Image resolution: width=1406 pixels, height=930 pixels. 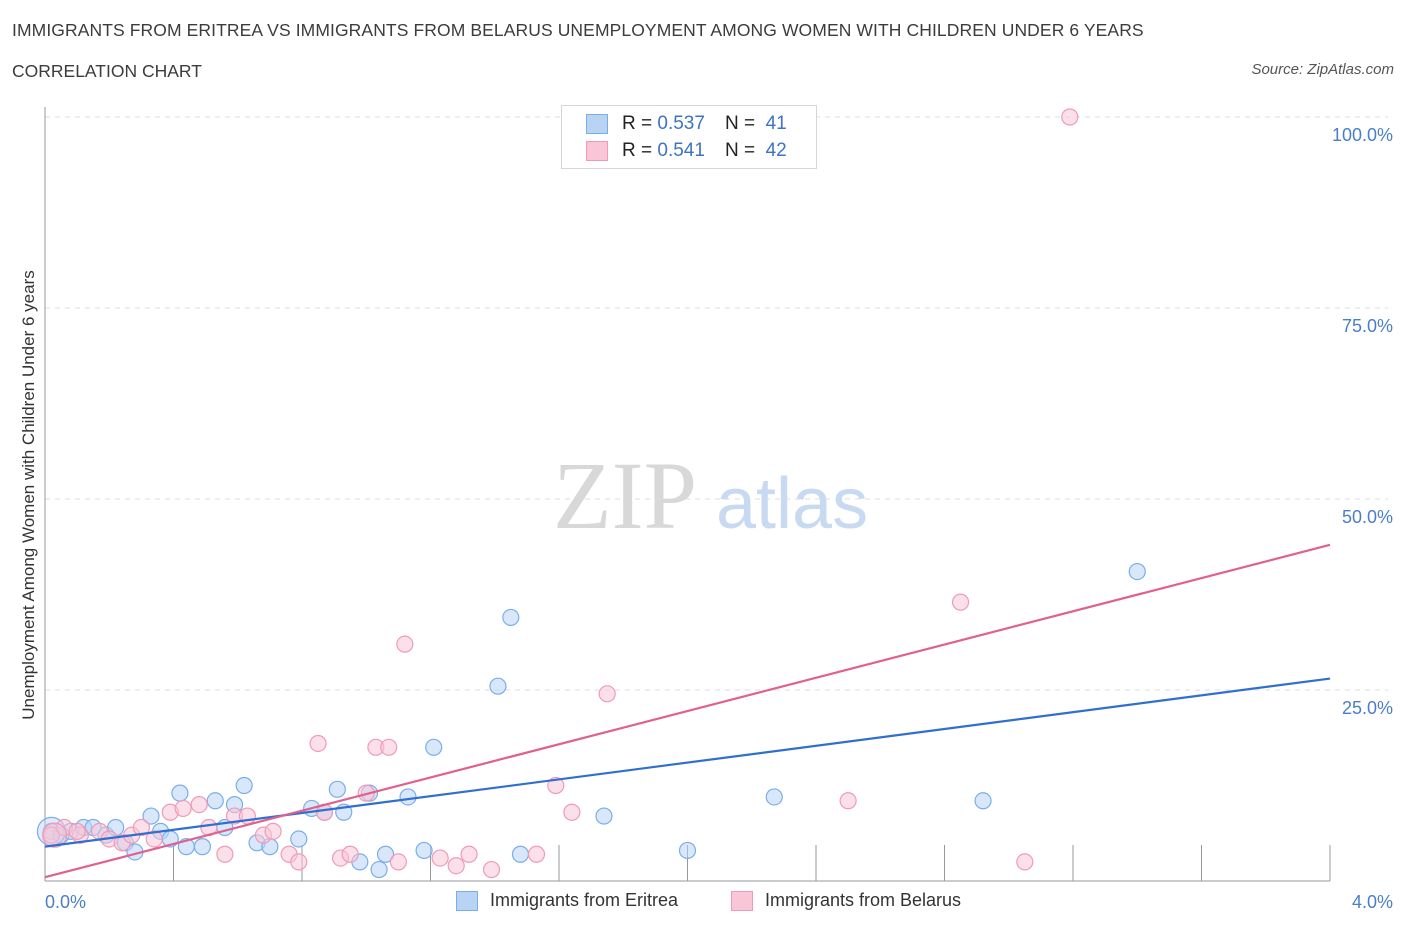 What do you see at coordinates (467, 900) in the screenshot?
I see `bottom-legend-swatch-eritrea` at bounding box center [467, 900].